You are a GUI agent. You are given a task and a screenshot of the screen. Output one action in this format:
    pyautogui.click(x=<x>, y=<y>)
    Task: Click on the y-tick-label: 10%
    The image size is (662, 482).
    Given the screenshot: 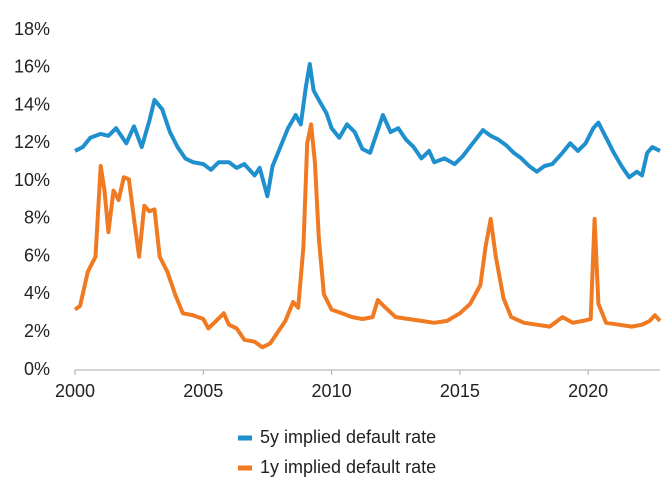 What is the action you would take?
    pyautogui.click(x=32, y=180)
    